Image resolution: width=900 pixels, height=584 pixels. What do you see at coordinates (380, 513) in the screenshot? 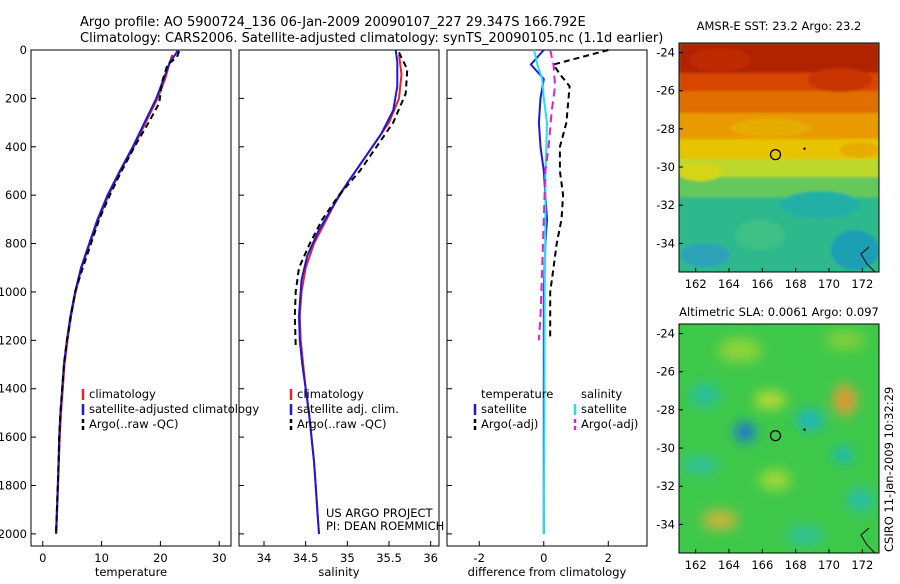
I see `credit-line1: US ARGO PROJECT` at bounding box center [380, 513].